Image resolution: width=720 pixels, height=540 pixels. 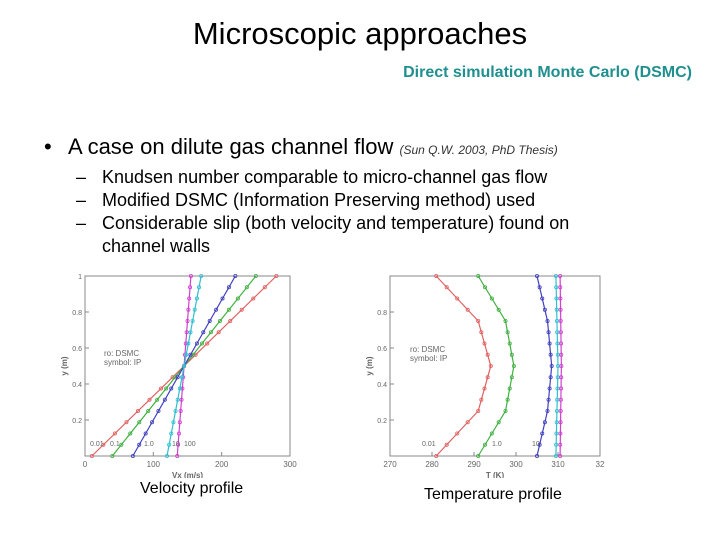 What do you see at coordinates (115, 444) in the screenshot?
I see `kn-label: 0.1` at bounding box center [115, 444].